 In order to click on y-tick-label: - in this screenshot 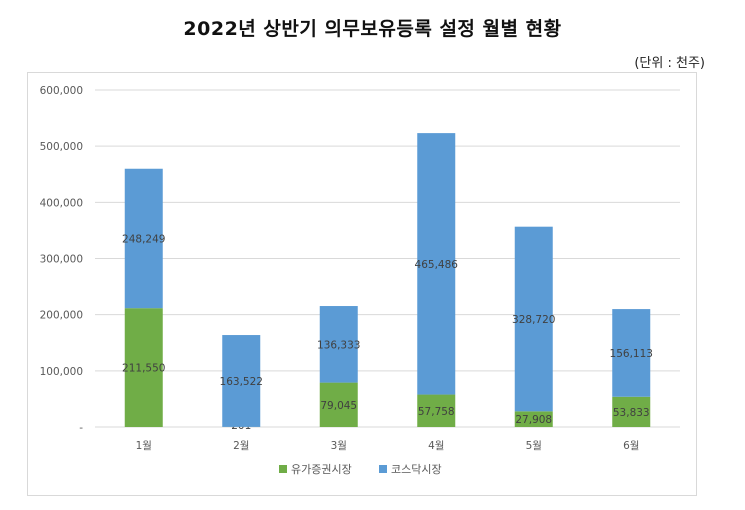, I will do `click(81, 428)`.